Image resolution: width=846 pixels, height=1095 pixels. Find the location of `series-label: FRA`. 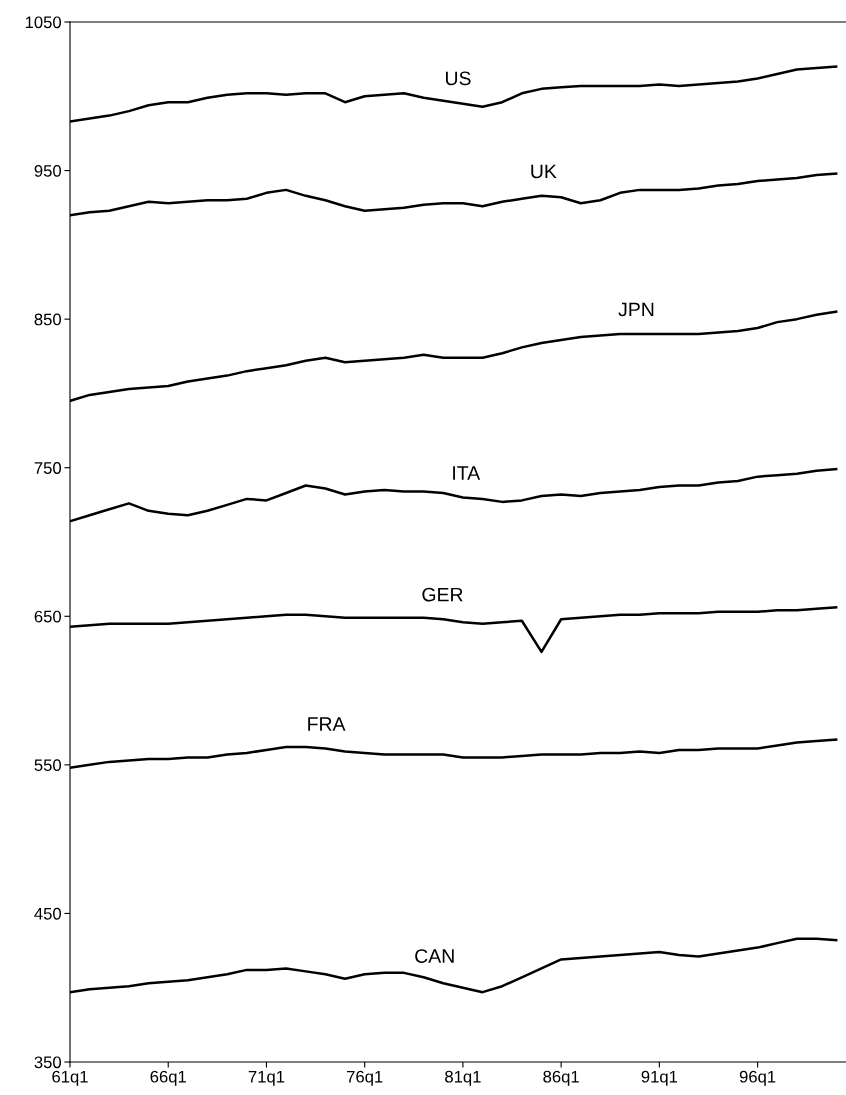

series-label: FRA is located at coordinates (327, 724).